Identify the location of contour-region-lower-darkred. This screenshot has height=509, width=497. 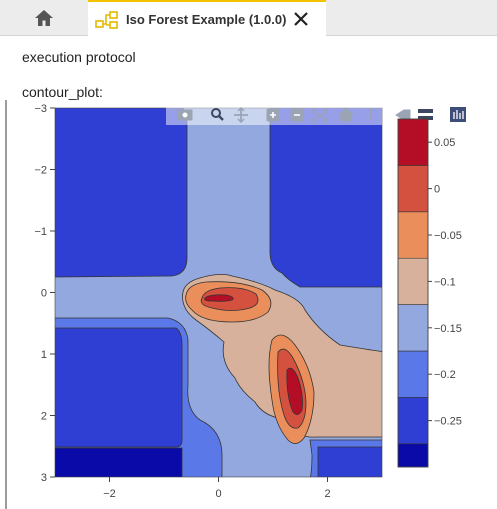
(294, 391).